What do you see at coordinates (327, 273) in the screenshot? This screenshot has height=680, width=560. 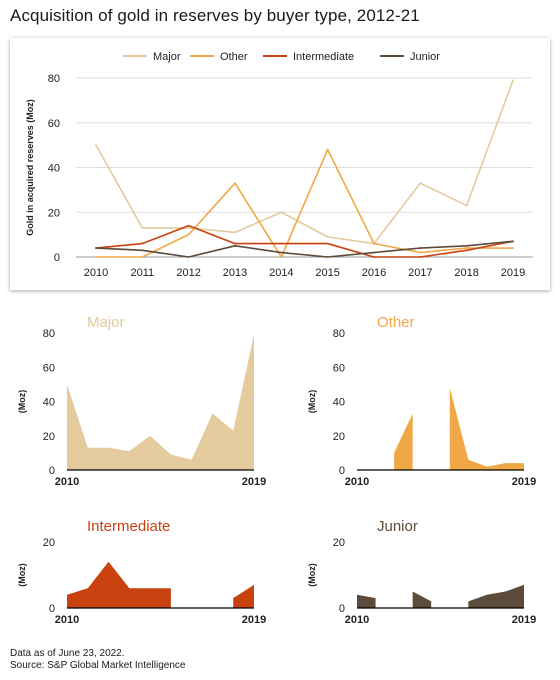 I see `x-tick-label: 2015` at bounding box center [327, 273].